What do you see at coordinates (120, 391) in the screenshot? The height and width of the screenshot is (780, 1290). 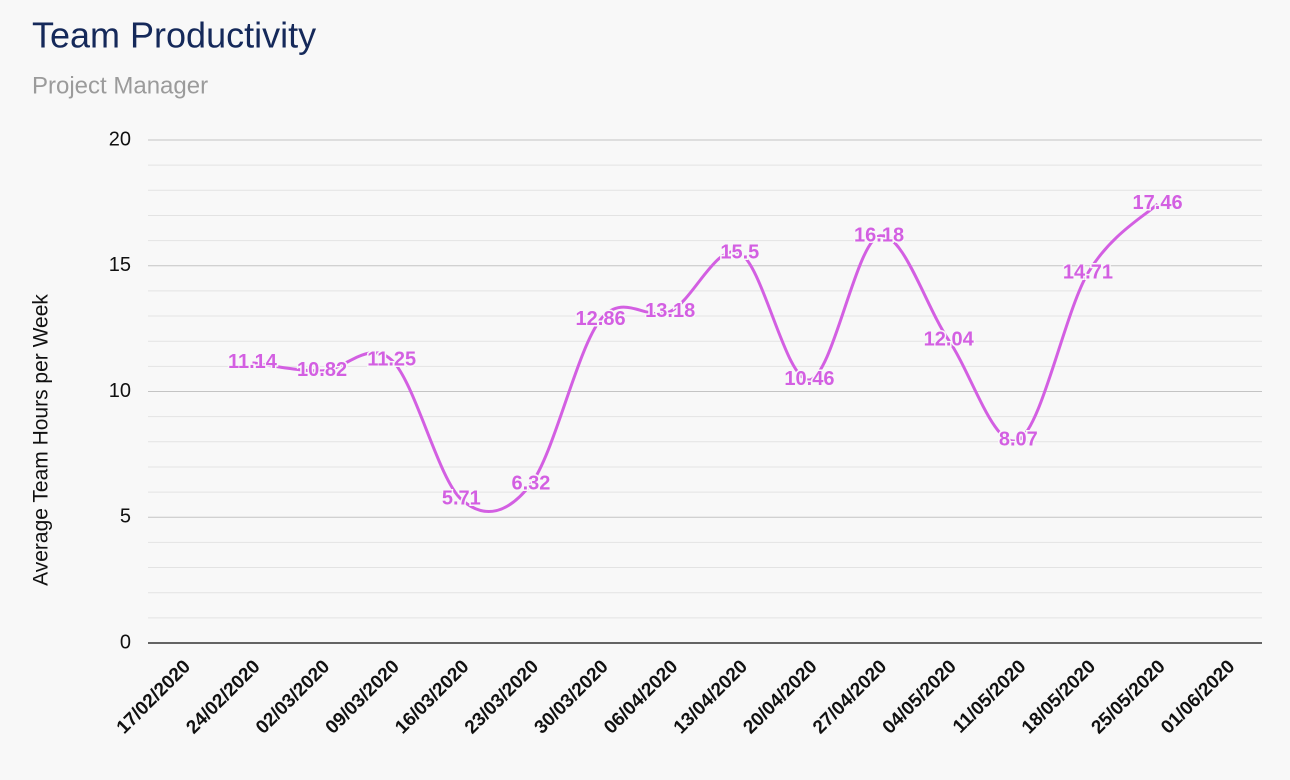 I see `y-tick-label: 10` at bounding box center [120, 391].